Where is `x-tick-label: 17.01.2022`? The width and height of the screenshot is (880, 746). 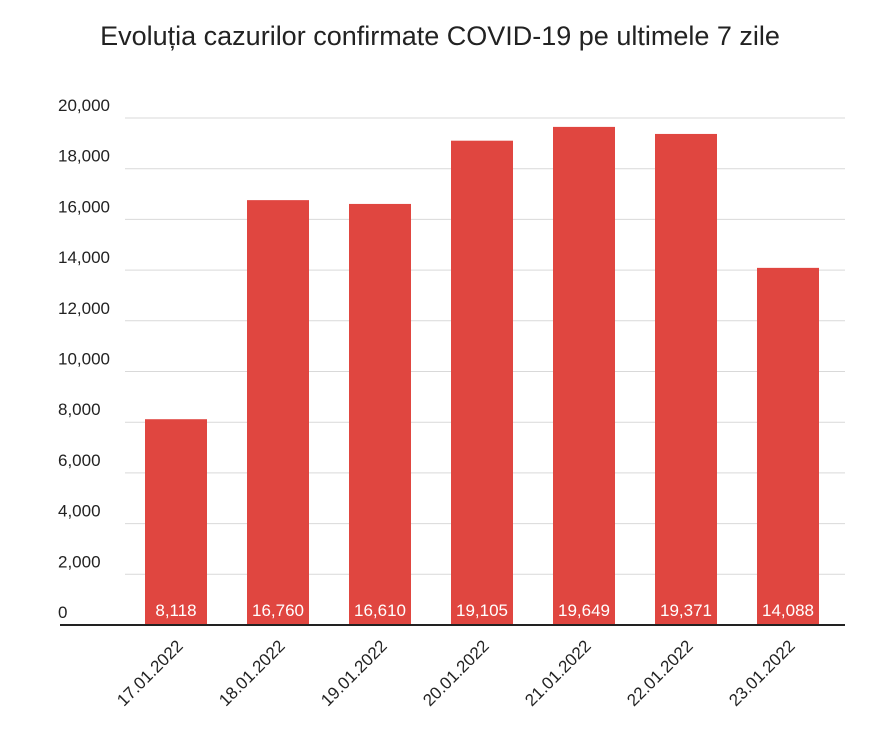 x-tick-label: 17.01.2022 is located at coordinates (150, 673).